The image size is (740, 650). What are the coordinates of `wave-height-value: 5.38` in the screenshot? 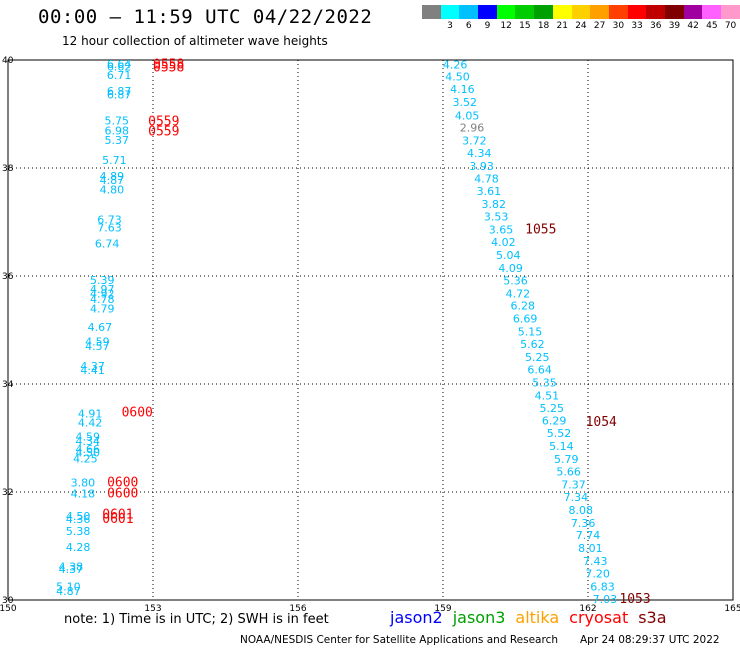 It's located at (78, 531).